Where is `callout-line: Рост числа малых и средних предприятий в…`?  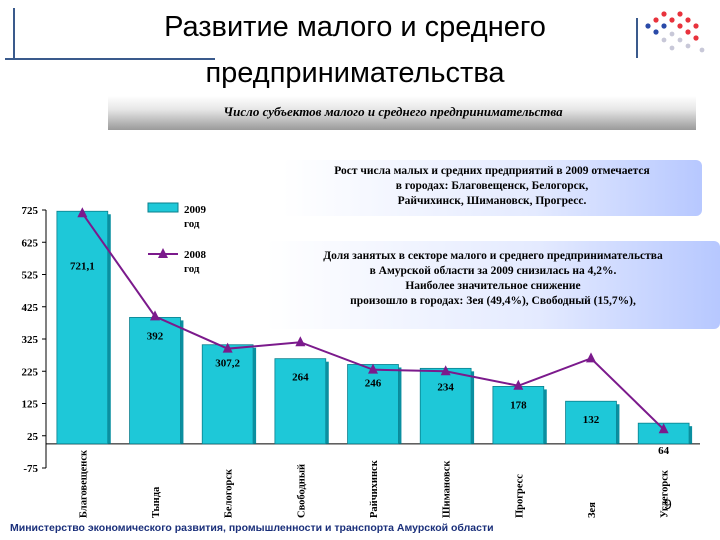 callout-line: Рост числа малых и средних предприятий в… is located at coordinates (492, 171).